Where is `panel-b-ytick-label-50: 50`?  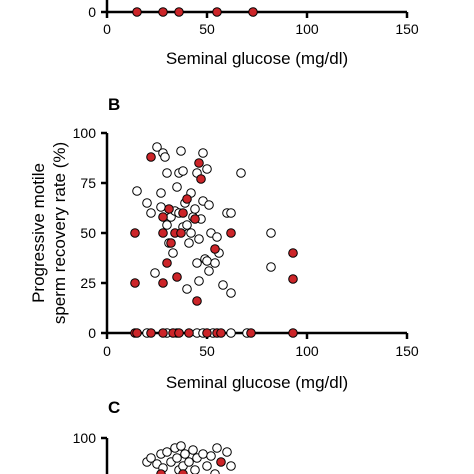 panel-b-ytick-label-50: 50 is located at coordinates (88, 233).